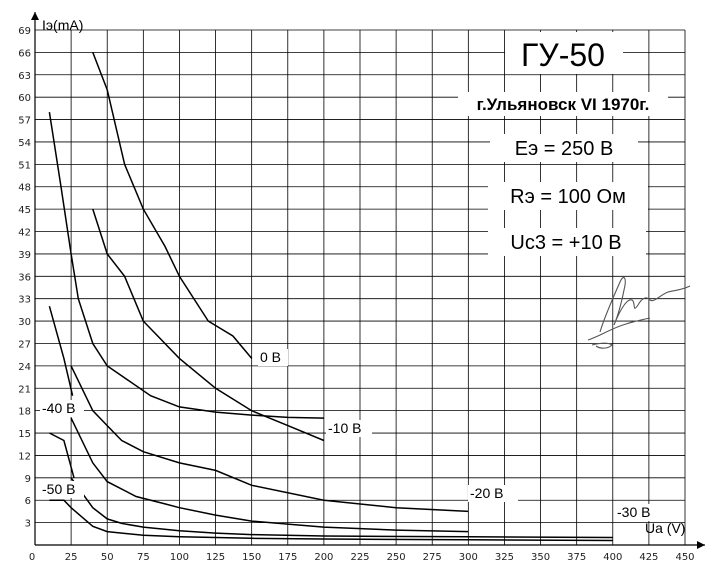  I want to click on x-tick-label: 400, so click(612, 557).